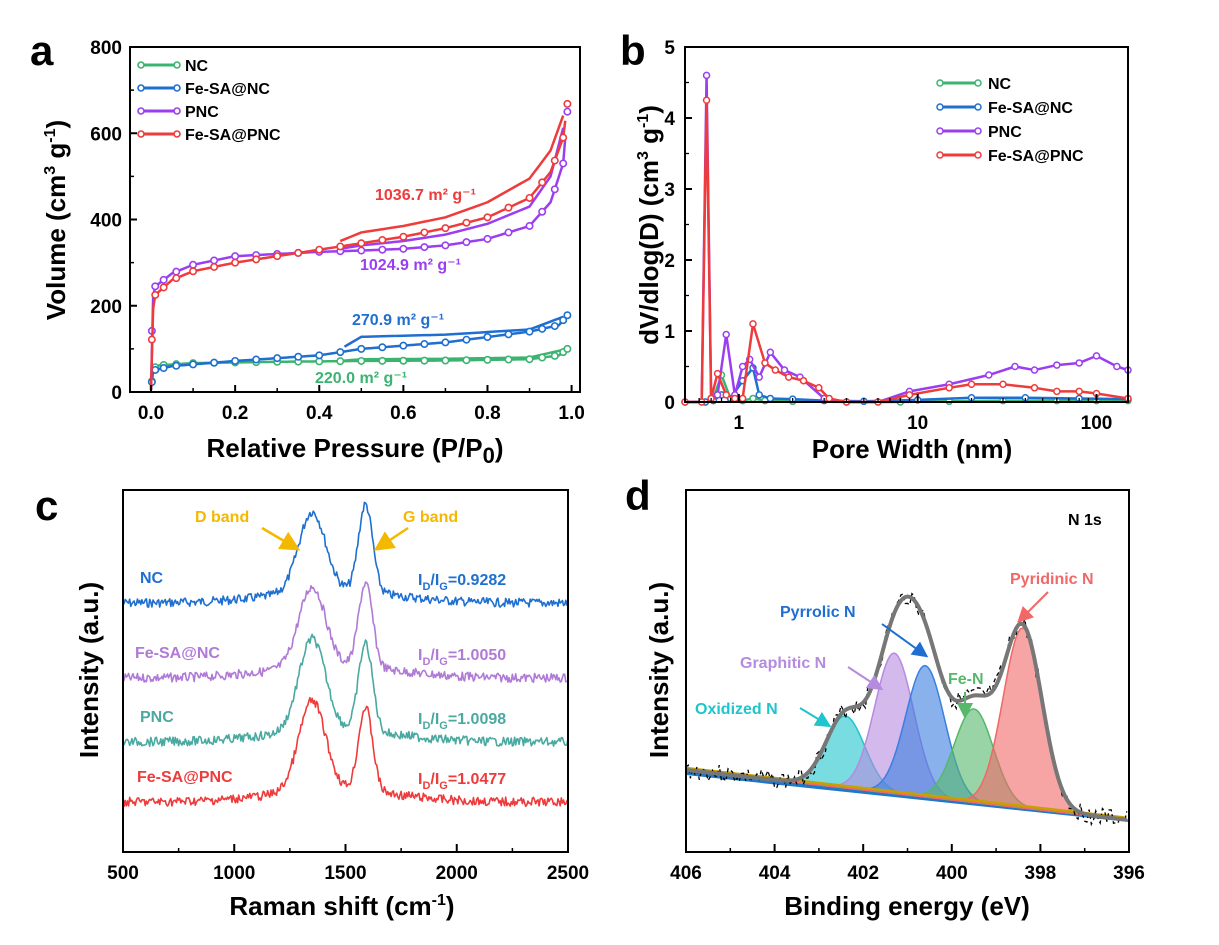 The image size is (1219, 945). What do you see at coordinates (462, 657) in the screenshot?
I see `ratio-label: ID/IG=1.0050` at bounding box center [462, 657].